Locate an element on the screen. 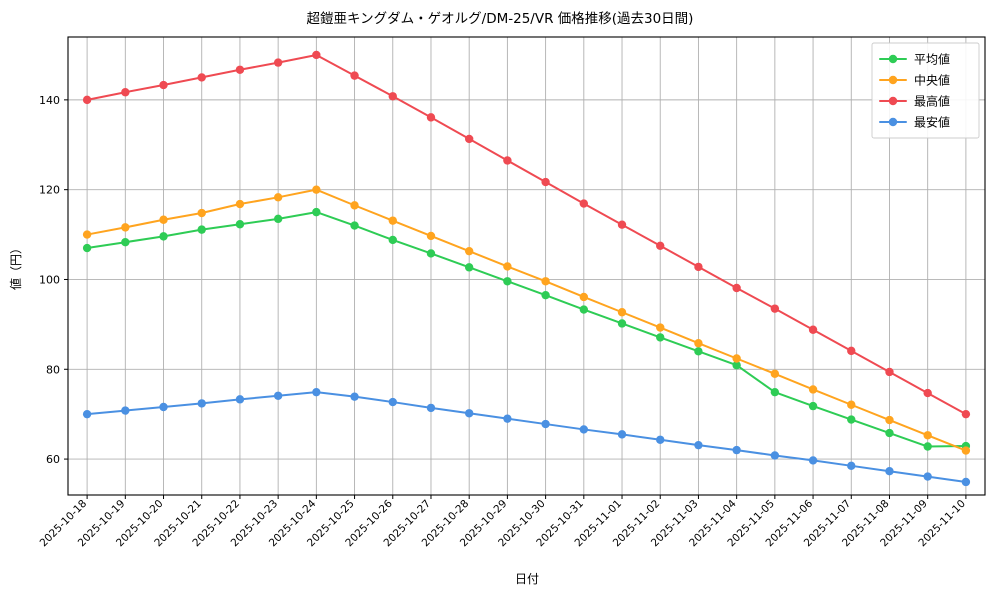 This screenshot has width=1000, height=600. legend-item-4: 最安値 is located at coordinates (914, 122).